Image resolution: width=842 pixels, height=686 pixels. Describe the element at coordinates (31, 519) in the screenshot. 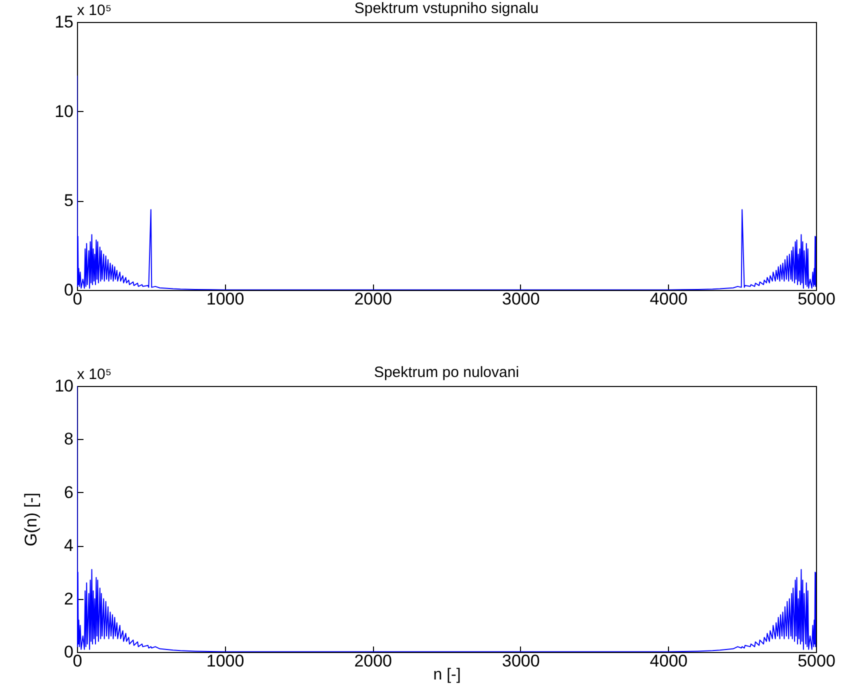

I see `y-axis-title: G(n) [-]` at that location.